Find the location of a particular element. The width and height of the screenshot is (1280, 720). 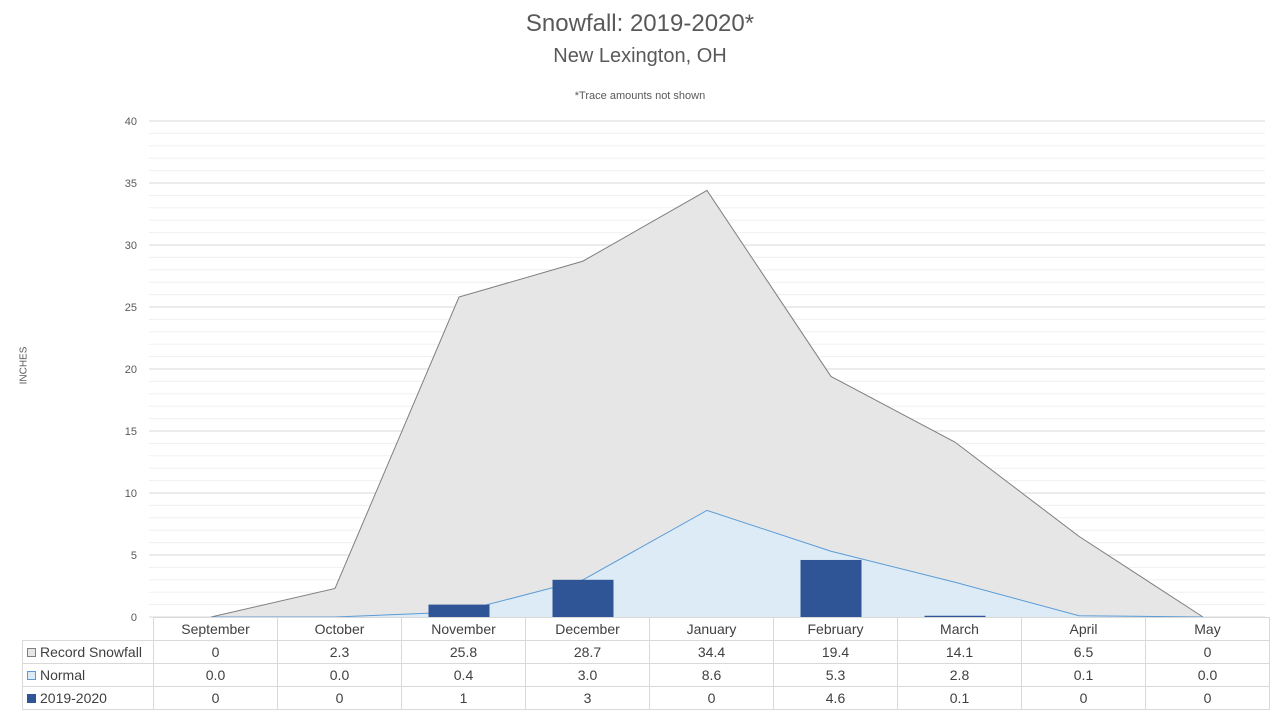

chart-note: *Trace amounts not shown is located at coordinates (640, 96).